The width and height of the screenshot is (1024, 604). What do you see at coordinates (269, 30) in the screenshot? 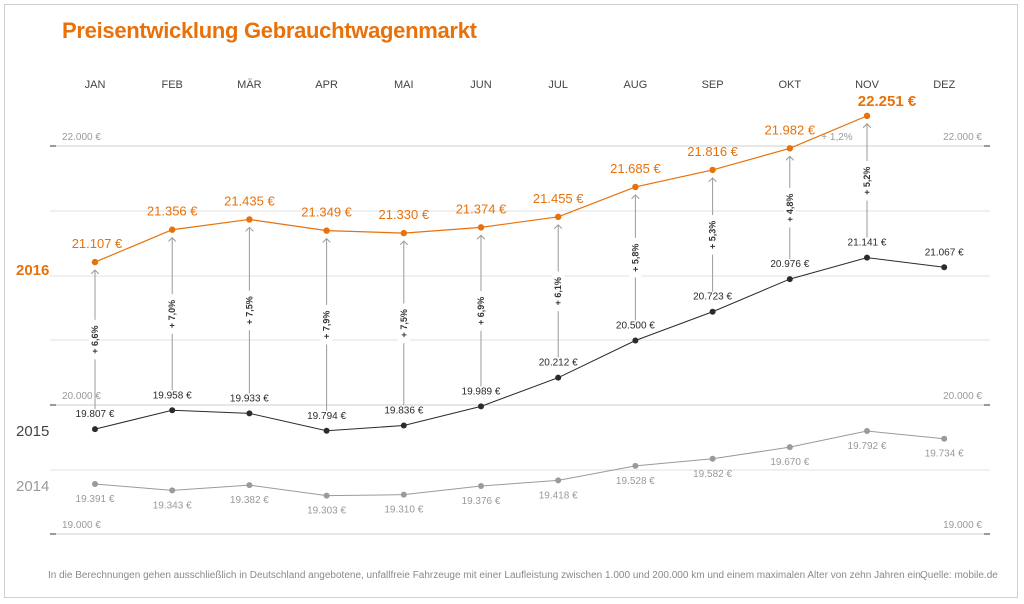
I see `chart-title: Preisentwicklung Gebrauchtwagenmarkt` at bounding box center [269, 30].